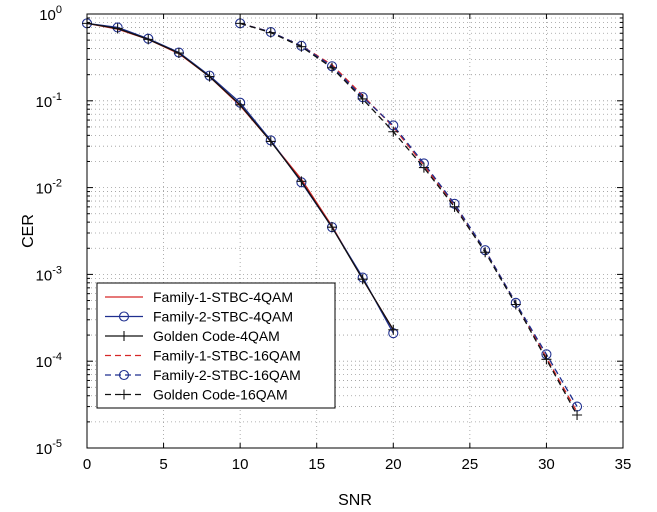  What do you see at coordinates (223, 297) in the screenshot?
I see `legend-label: Family-1-STBC-4QAM` at bounding box center [223, 297].